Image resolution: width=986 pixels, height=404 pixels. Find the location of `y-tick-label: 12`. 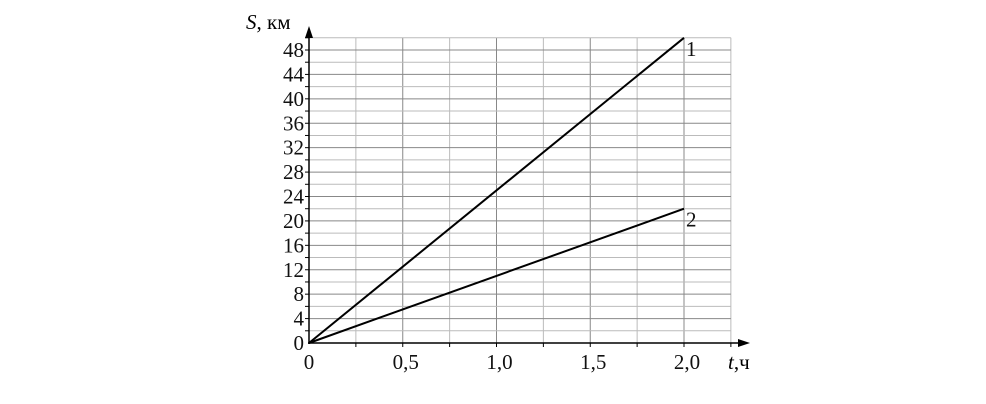

y-tick-label: 12 is located at coordinates (293, 270).